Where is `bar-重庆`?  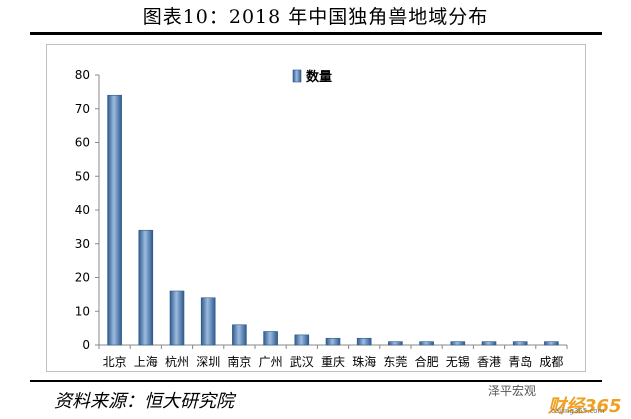
bar-重庆 is located at coordinates (333, 341).